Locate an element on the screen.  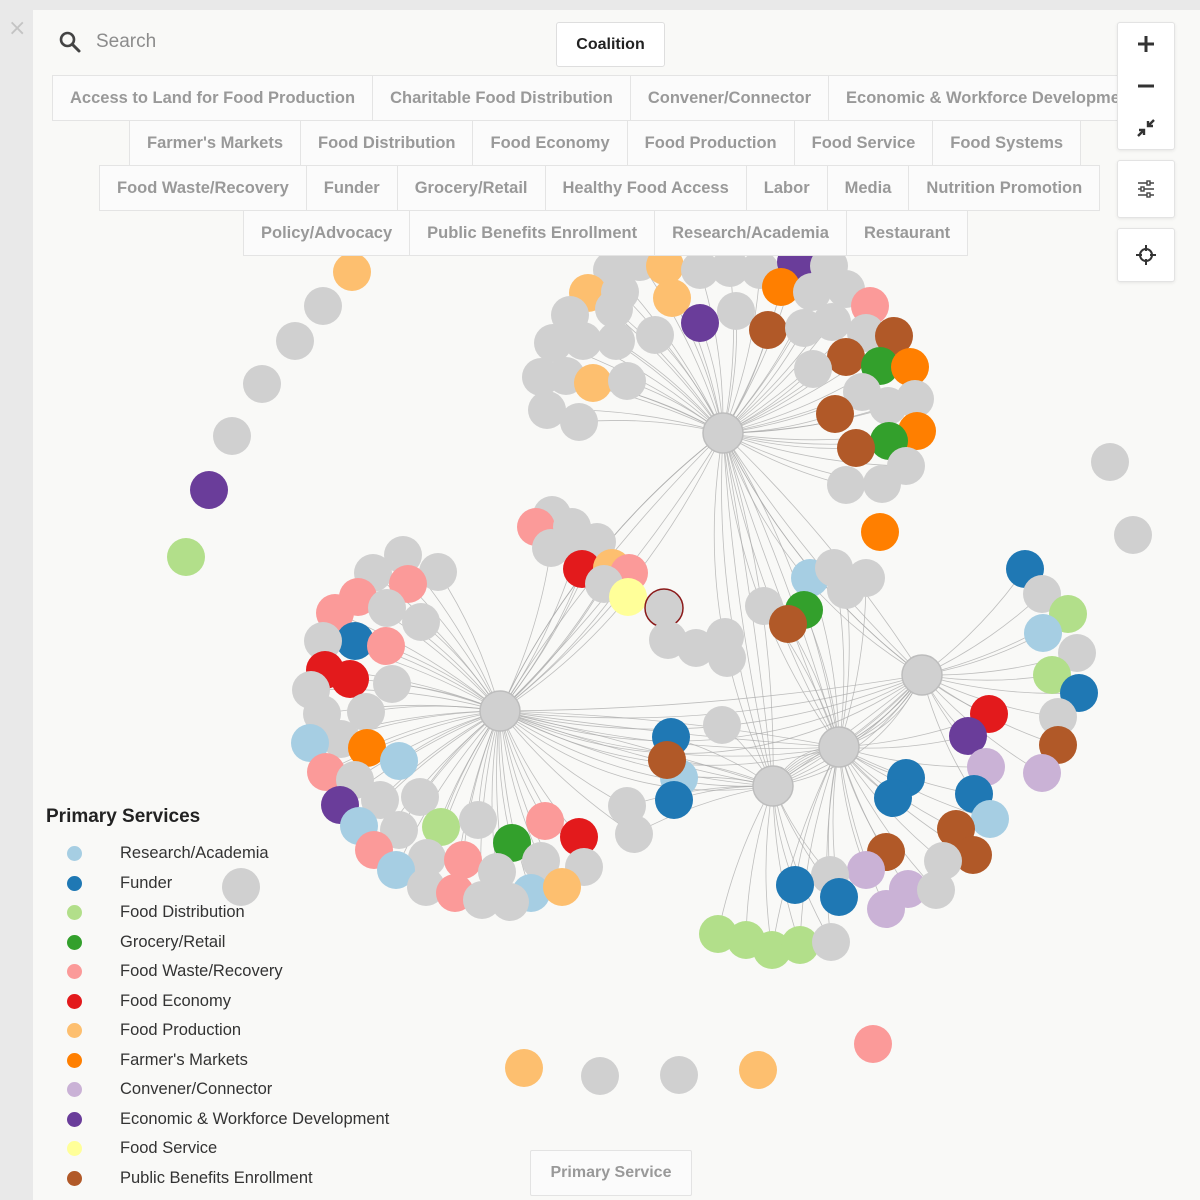
settings-button is located at coordinates (1146, 189).